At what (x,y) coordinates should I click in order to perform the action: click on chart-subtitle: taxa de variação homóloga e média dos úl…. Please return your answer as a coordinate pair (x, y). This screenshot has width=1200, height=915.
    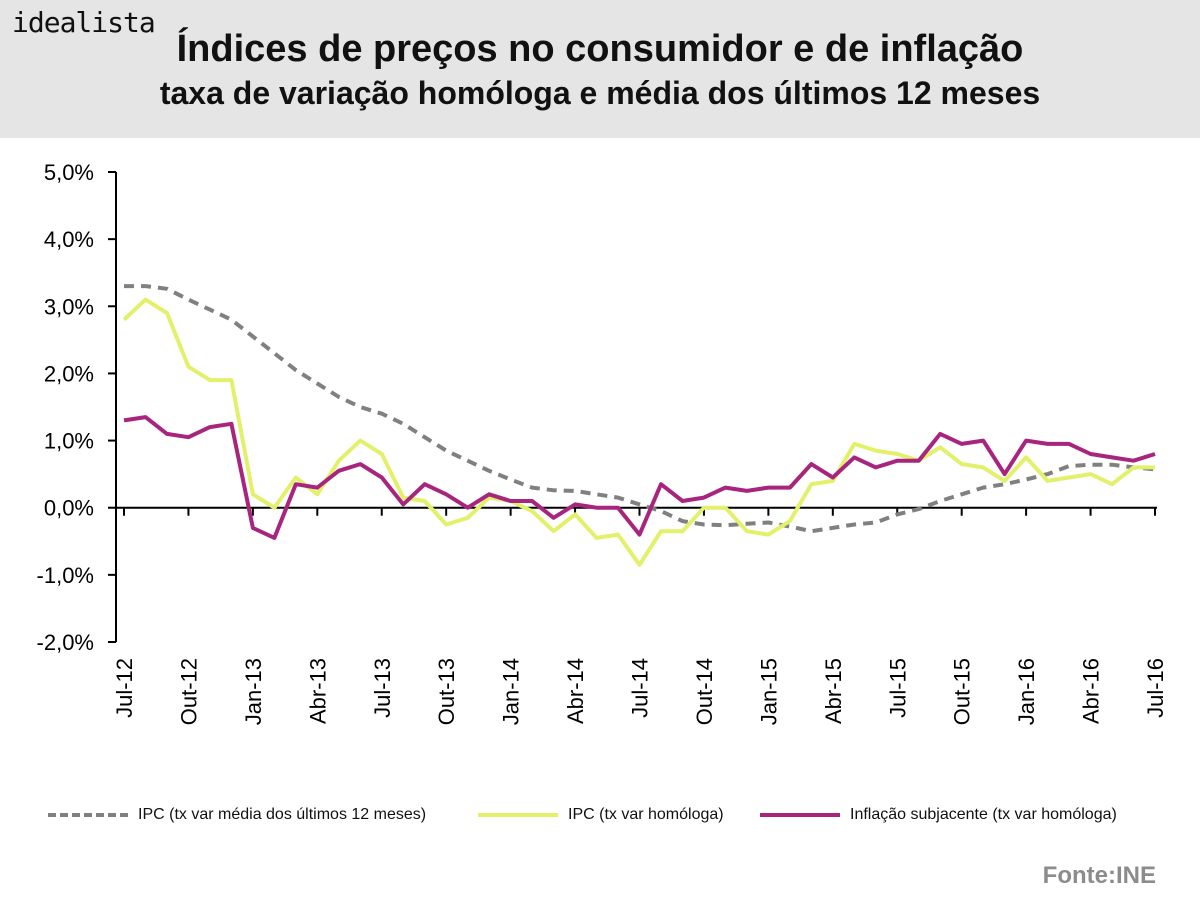
    Looking at the image, I should click on (600, 93).